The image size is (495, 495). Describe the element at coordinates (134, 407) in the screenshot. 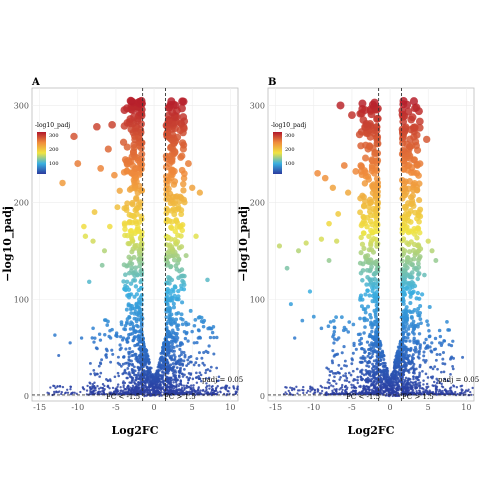

I see `x-axis-ticks: -15 -10 -5 0 5 10` at that location.